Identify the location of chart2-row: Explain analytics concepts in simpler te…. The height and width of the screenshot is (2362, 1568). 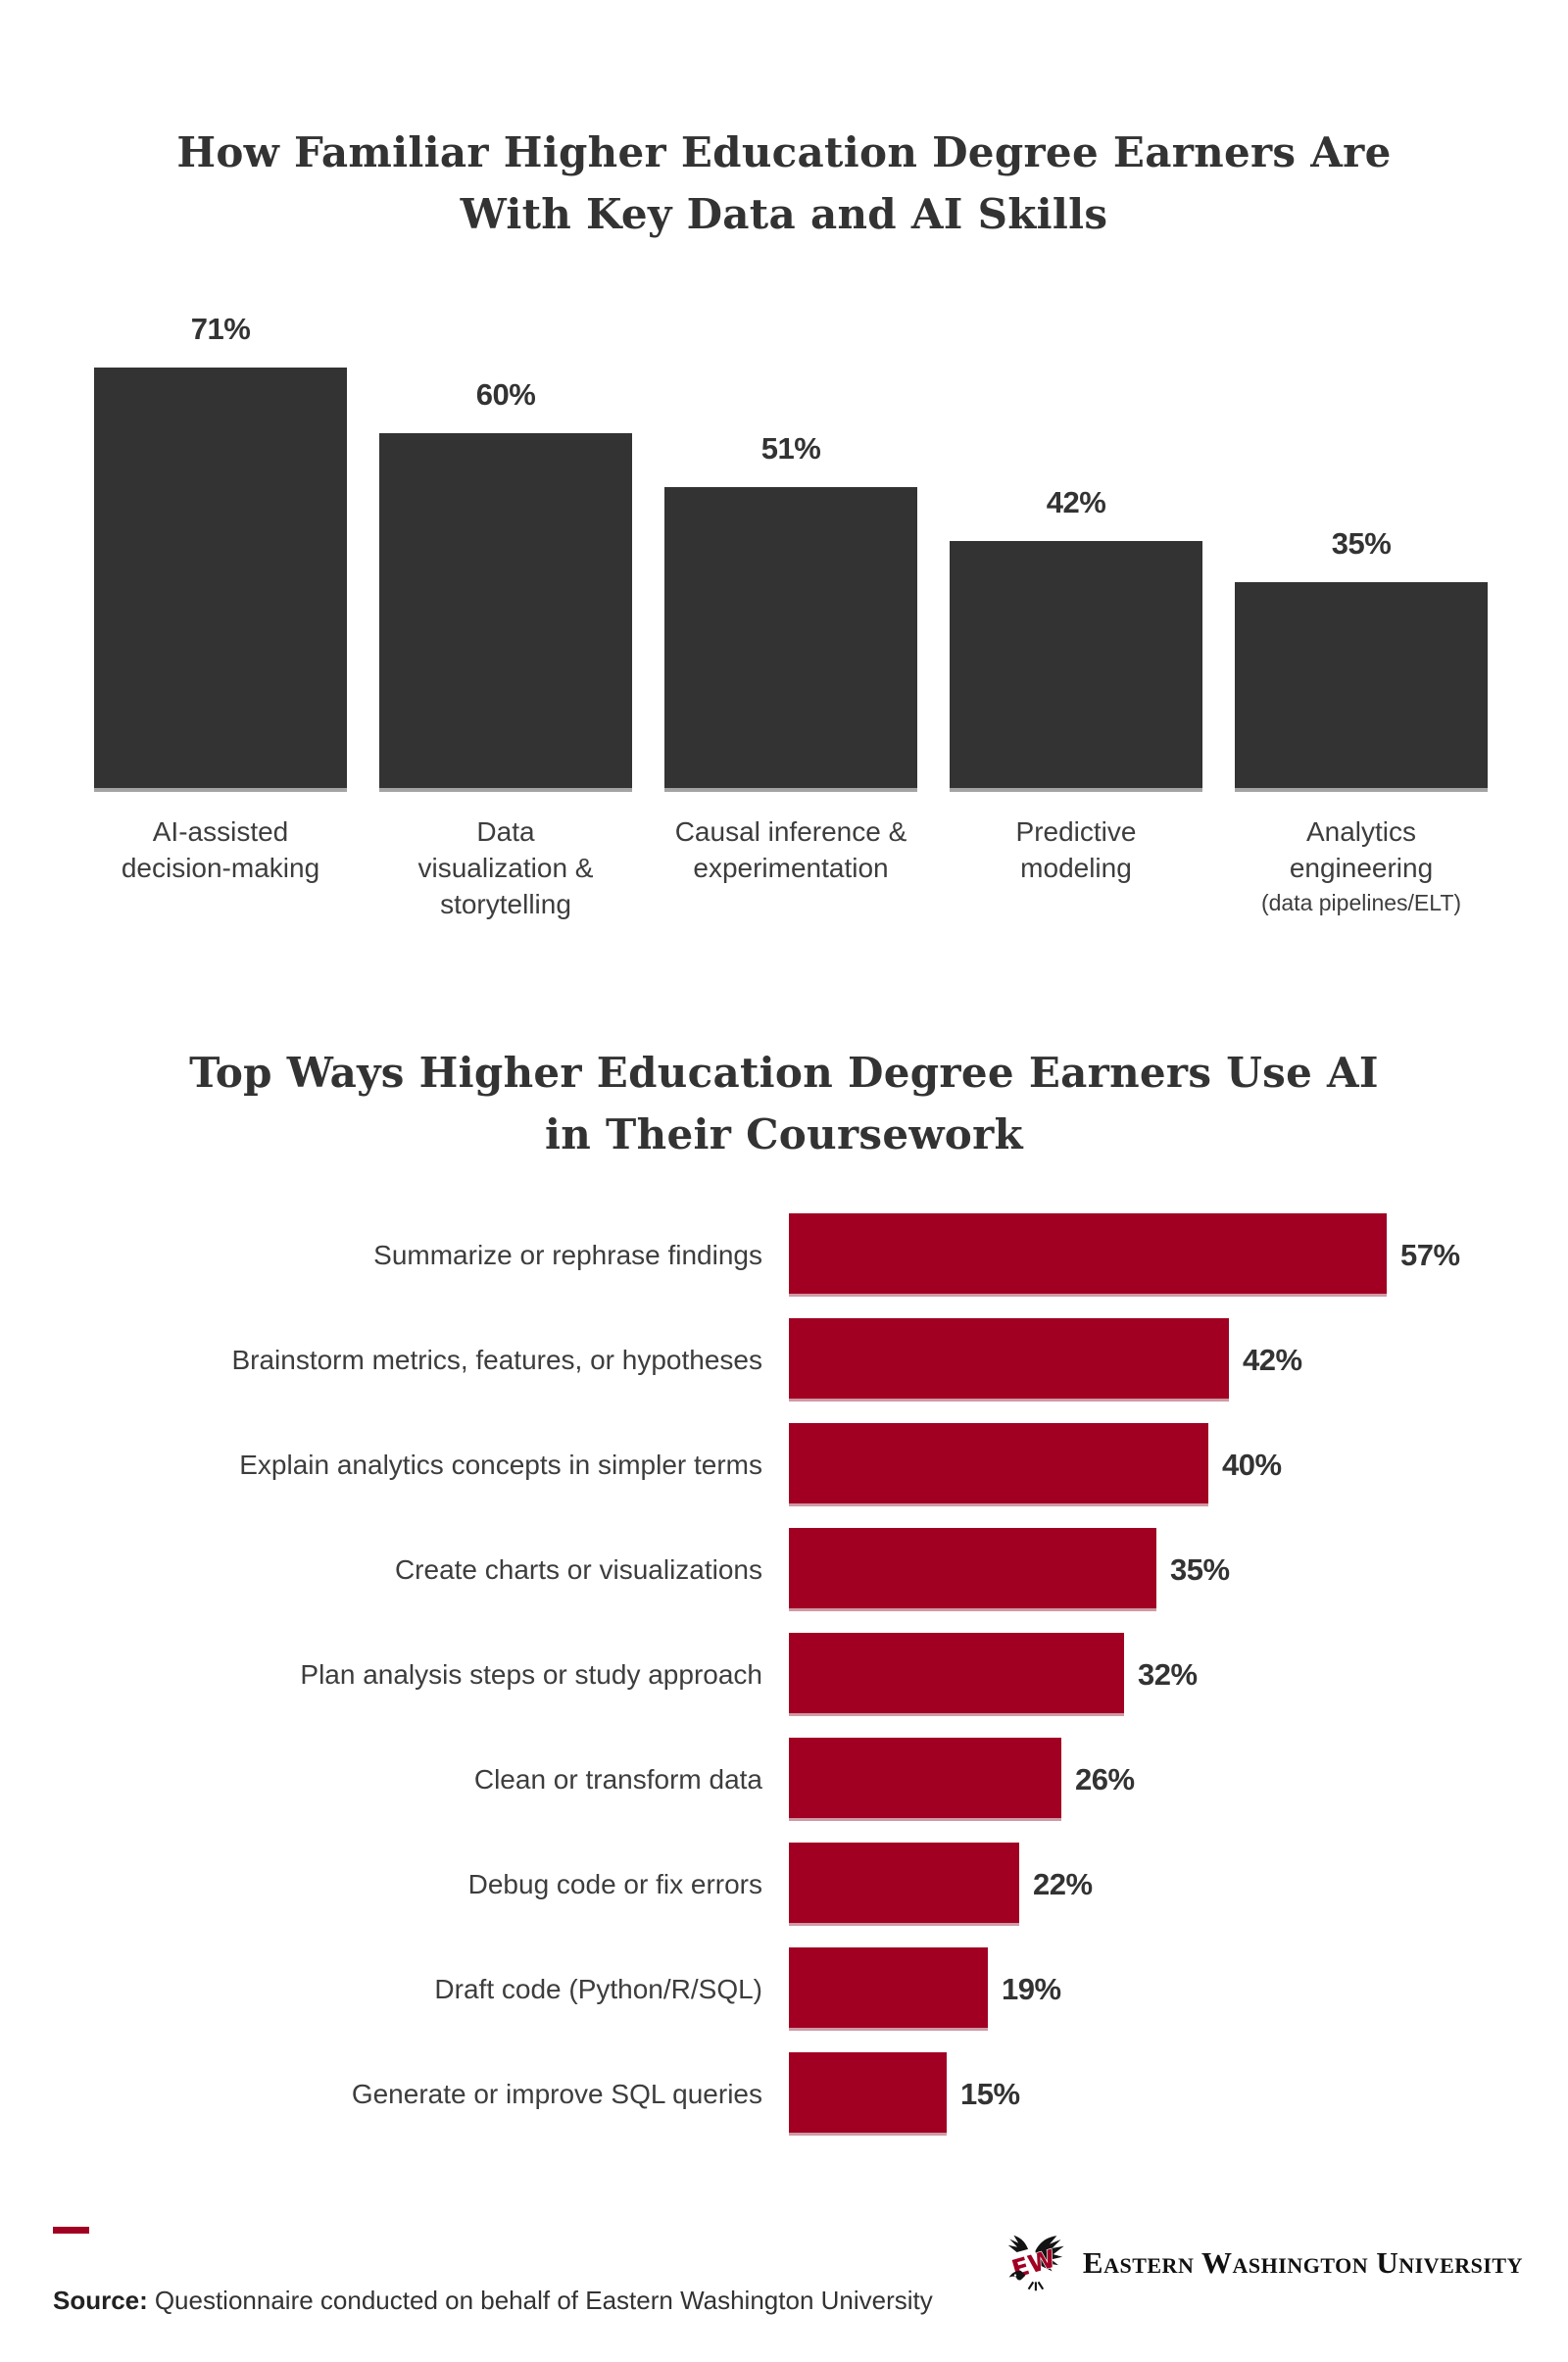
(779, 1464).